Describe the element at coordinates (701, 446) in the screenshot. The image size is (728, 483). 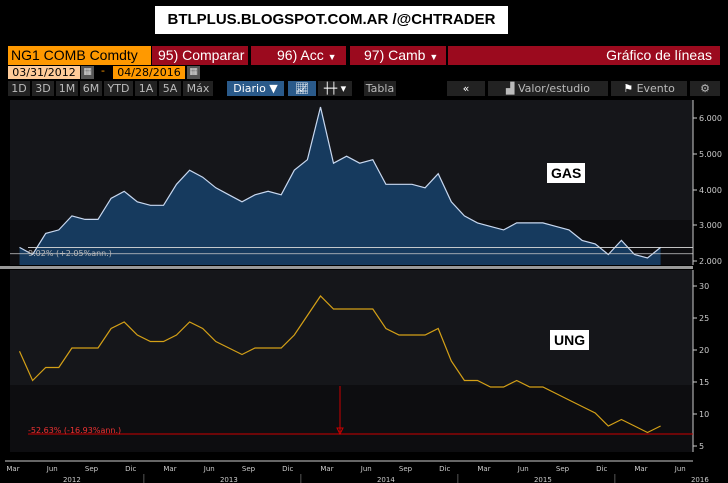
I see `y-tick-label: 5` at that location.